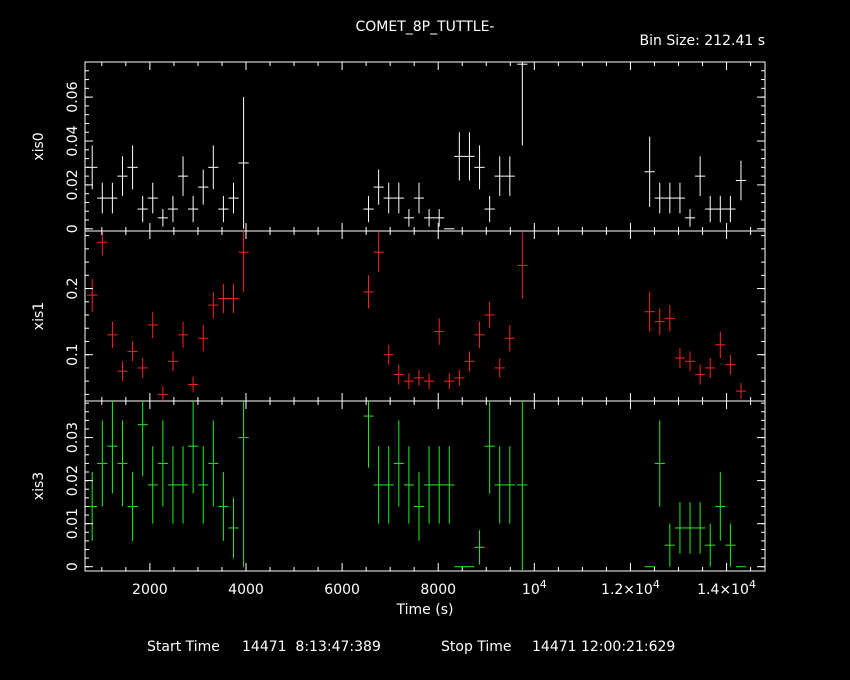 The image size is (850, 680). What do you see at coordinates (476, 647) in the screenshot?
I see `stop-time-label: Stop Time` at bounding box center [476, 647].